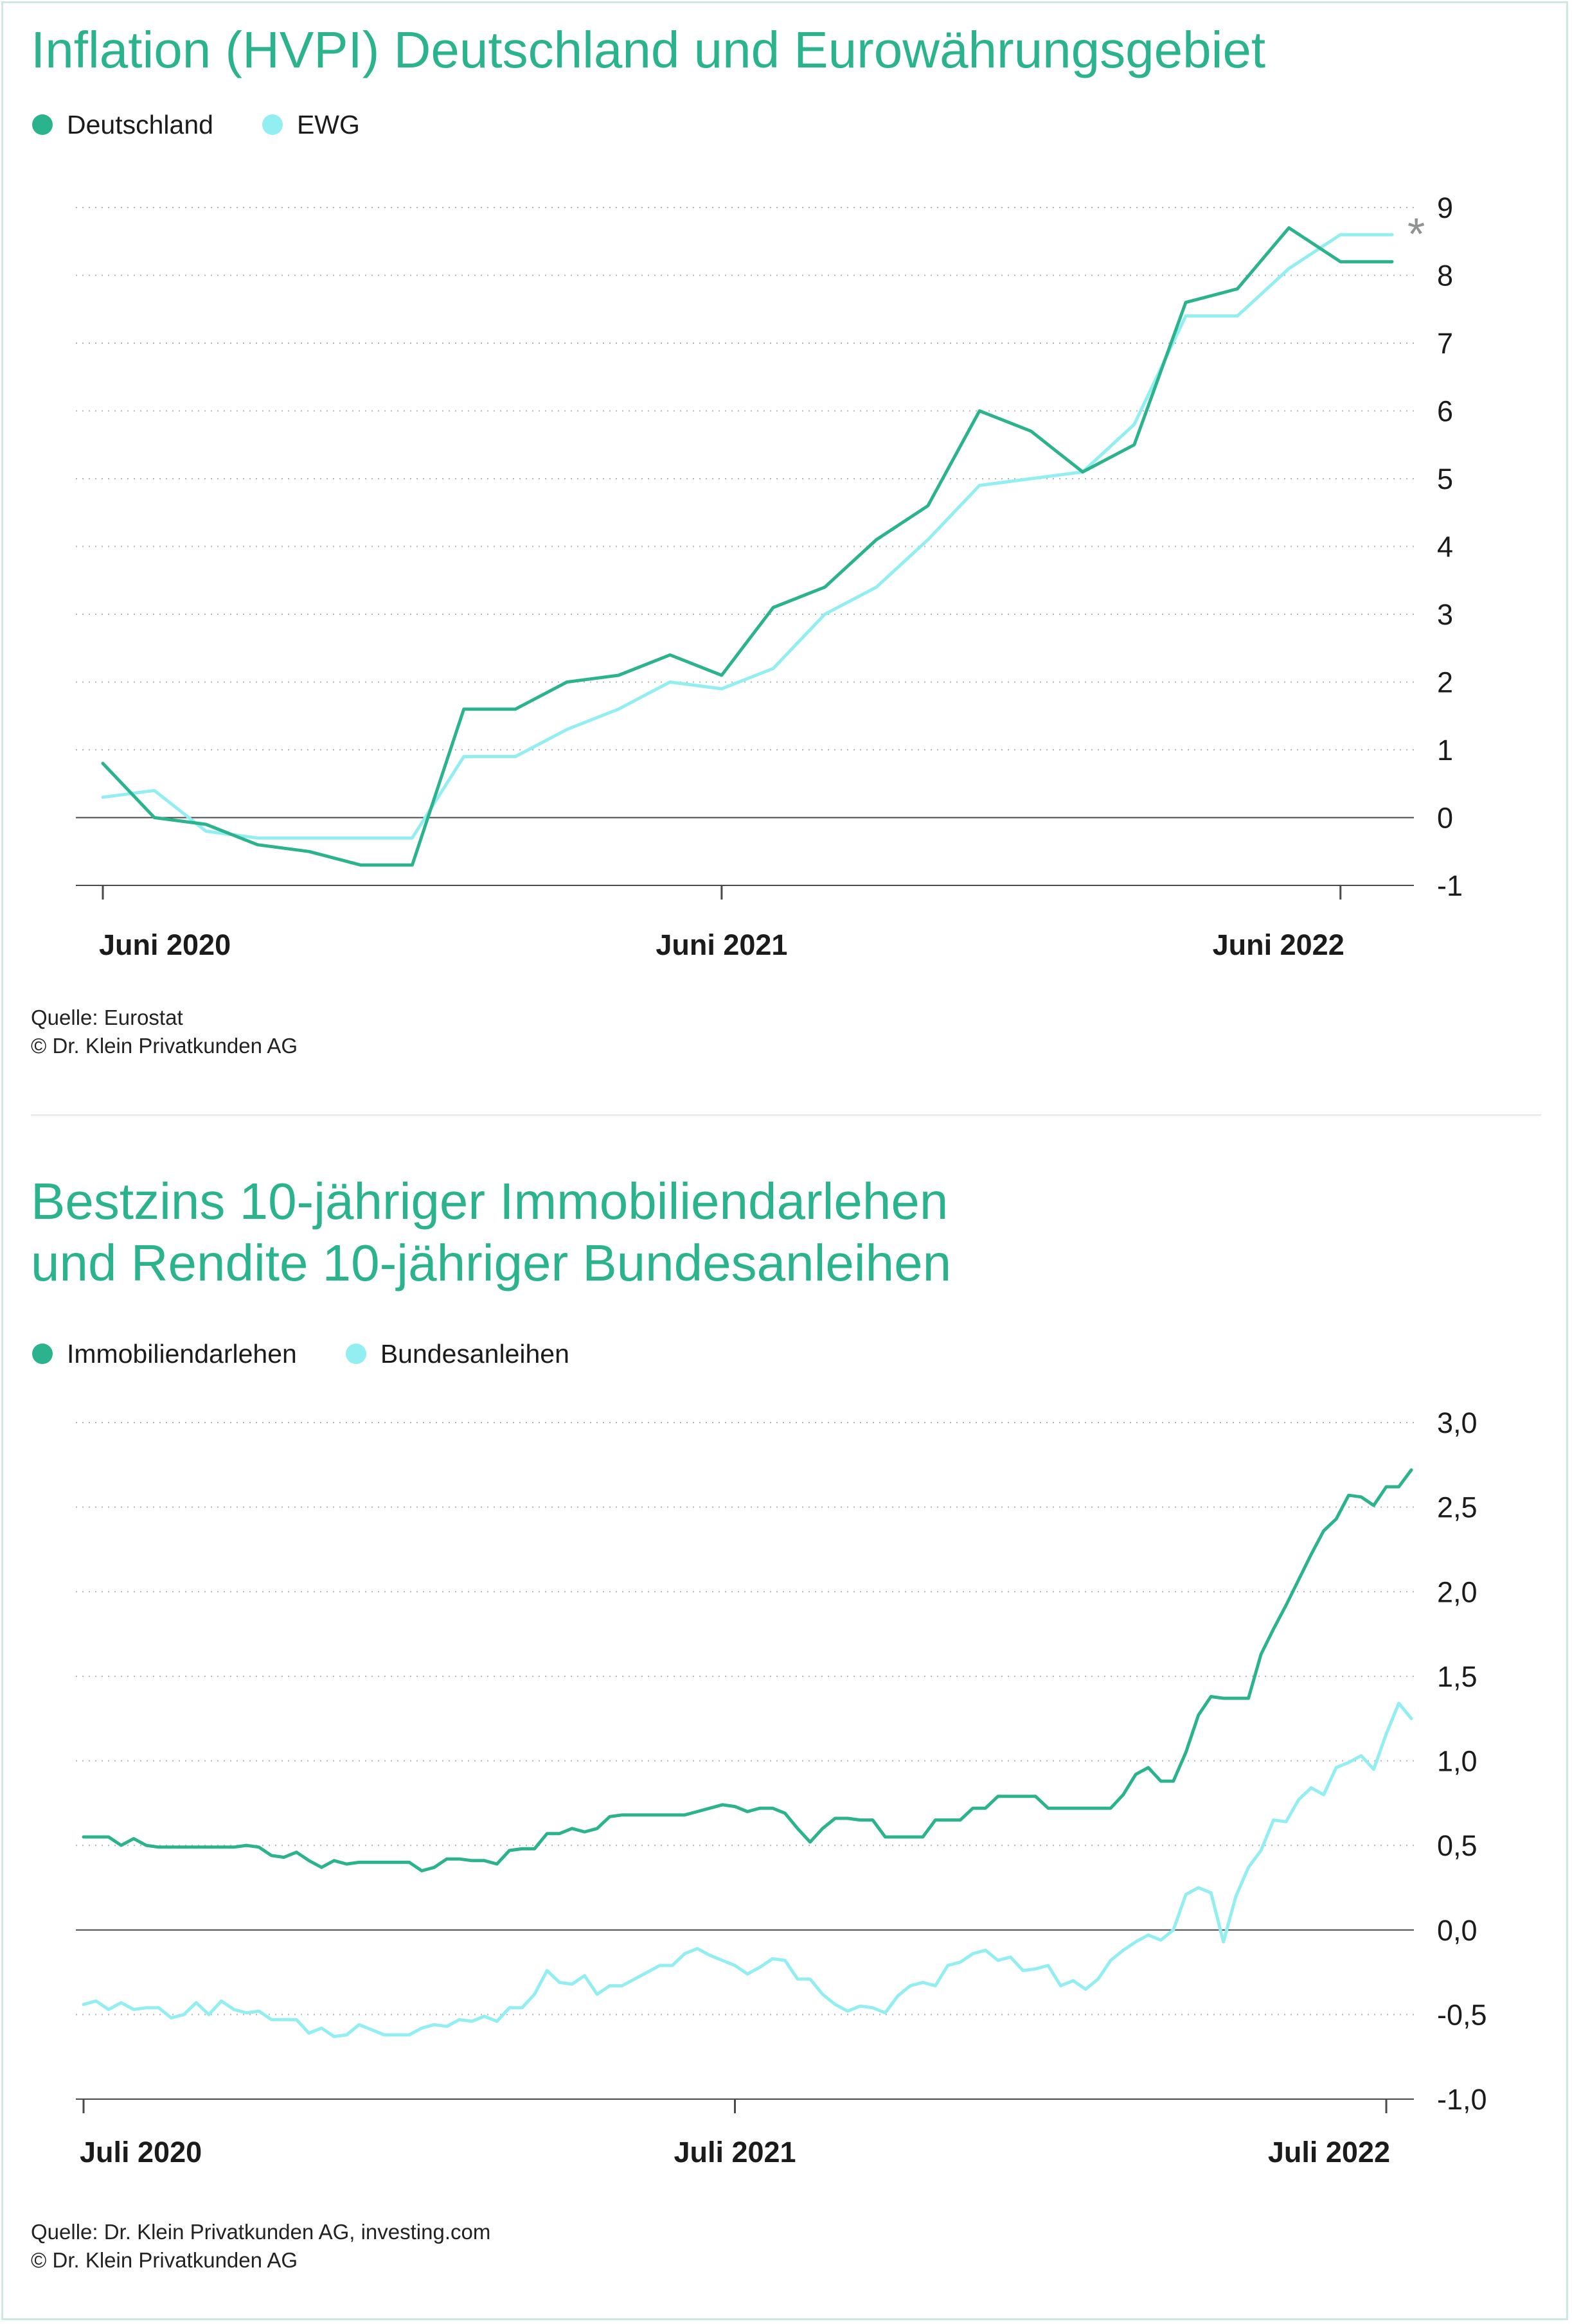 This screenshot has width=1572, height=2324. What do you see at coordinates (1329, 2152) in the screenshot?
I see `x-tick-label: Juli 2022` at bounding box center [1329, 2152].